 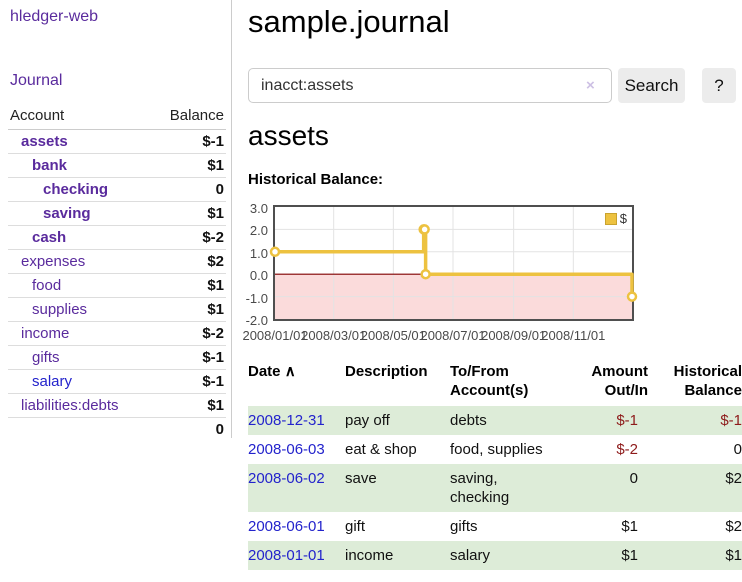 I want to click on x-axis-label: 2008/09/01, so click(x=514, y=335).